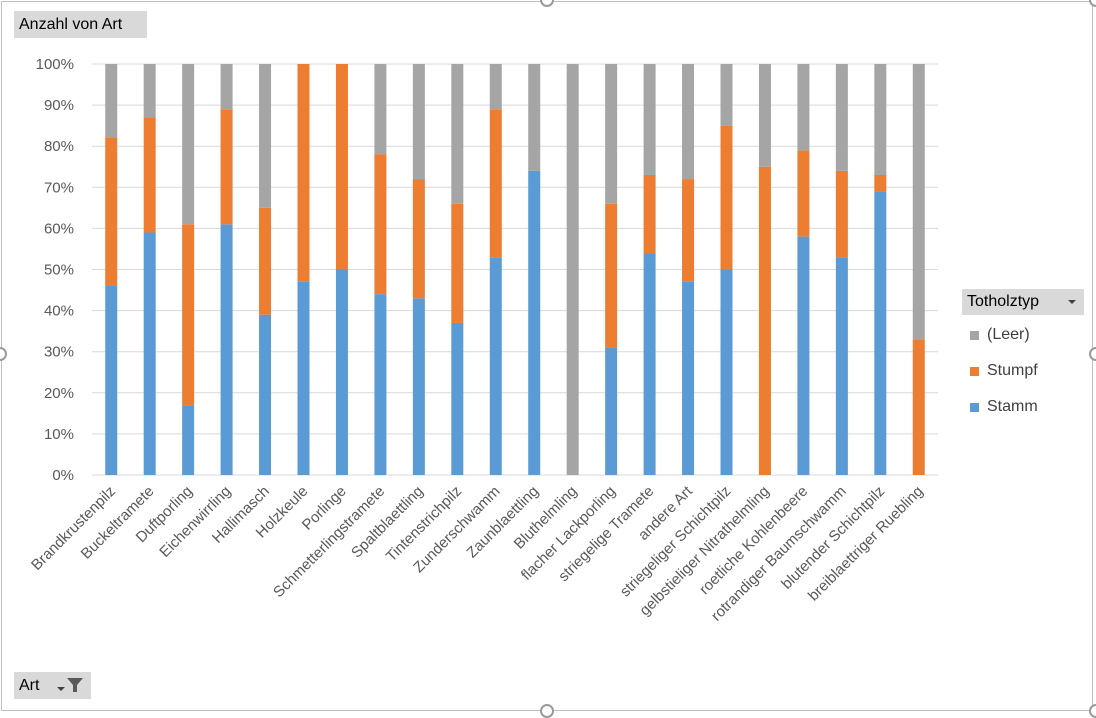 The image size is (1096, 718). Describe the element at coordinates (974, 371) in the screenshot. I see `legend-swatch-stumpf` at that location.